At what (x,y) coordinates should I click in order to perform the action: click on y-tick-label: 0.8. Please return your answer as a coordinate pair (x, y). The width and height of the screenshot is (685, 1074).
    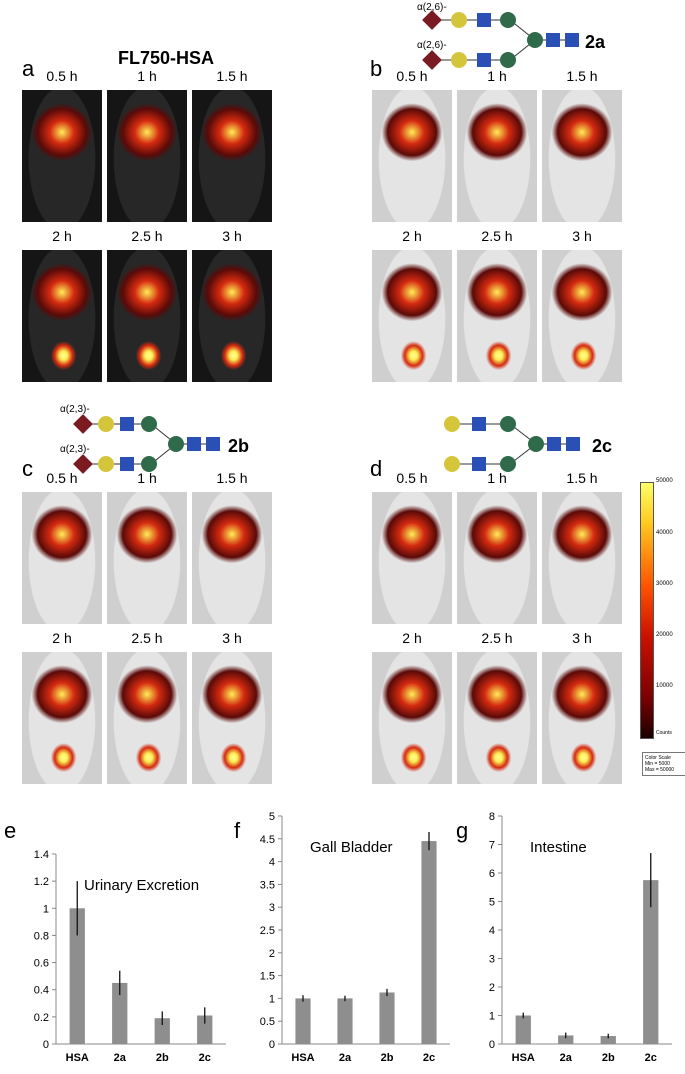
    Looking at the image, I should click on (41, 936).